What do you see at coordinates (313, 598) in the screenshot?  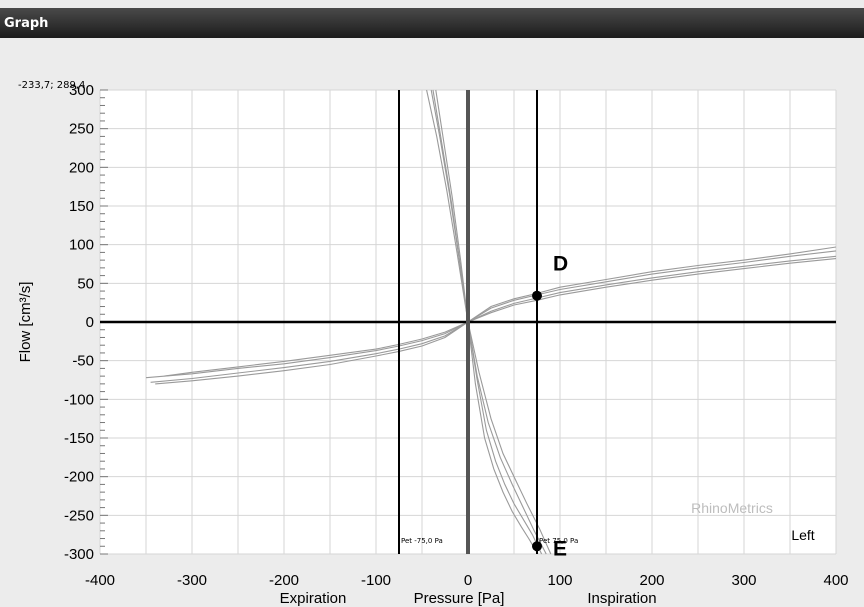 I see `x-axis-expiration-label: Expiration` at bounding box center [313, 598].